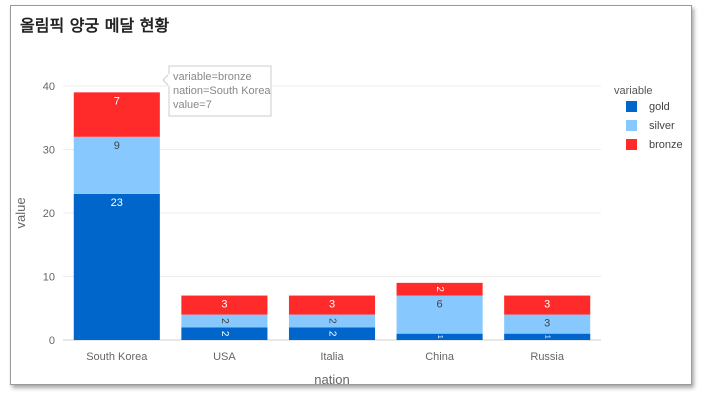 This screenshot has height=400, width=710. What do you see at coordinates (631, 144) in the screenshot?
I see `legend-swatch-bronze` at bounding box center [631, 144].